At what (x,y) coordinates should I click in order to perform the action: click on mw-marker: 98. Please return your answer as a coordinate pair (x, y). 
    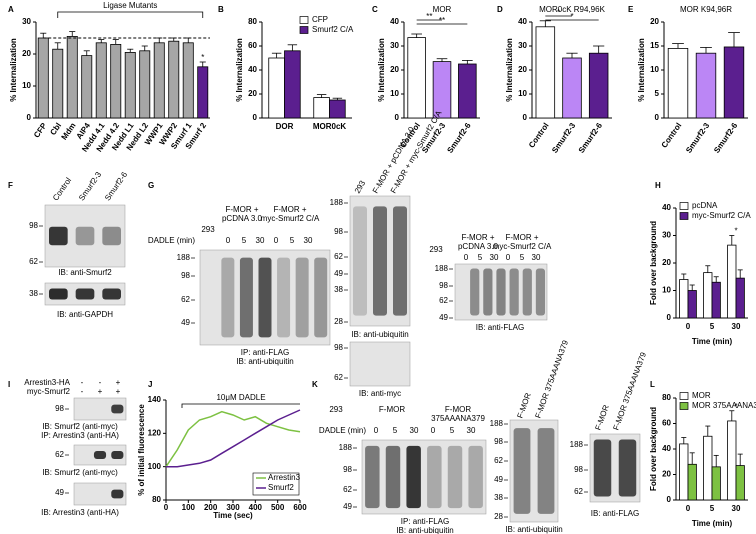
    Looking at the image, I should click on (338, 347).